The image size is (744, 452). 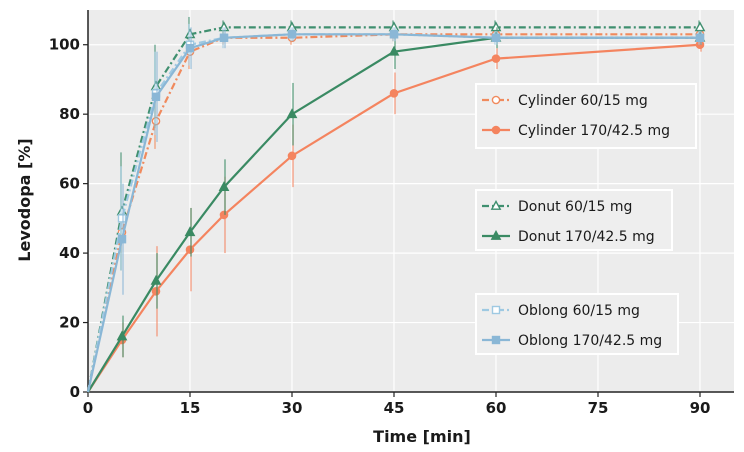 I want to click on x-tick-label: 75, so click(x=598, y=408).